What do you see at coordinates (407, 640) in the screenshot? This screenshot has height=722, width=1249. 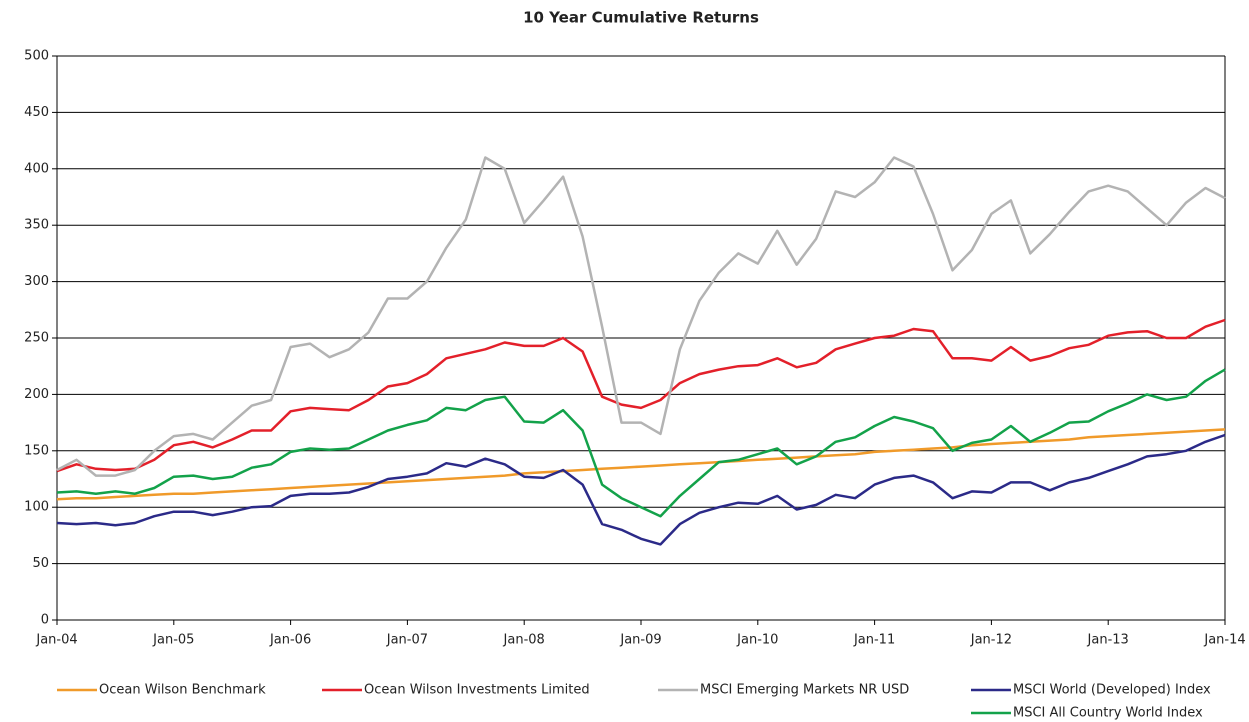 I see `x-tick-label: Jan-07` at bounding box center [407, 640].